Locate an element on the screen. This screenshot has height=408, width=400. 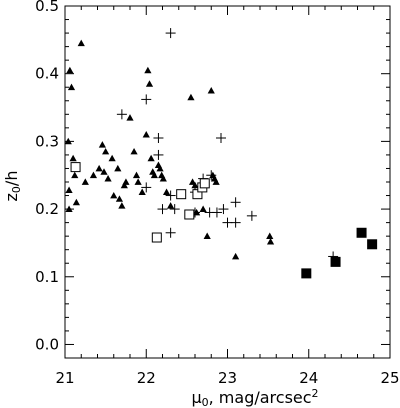
y-tick-label: 0.4 is located at coordinates (47, 74).